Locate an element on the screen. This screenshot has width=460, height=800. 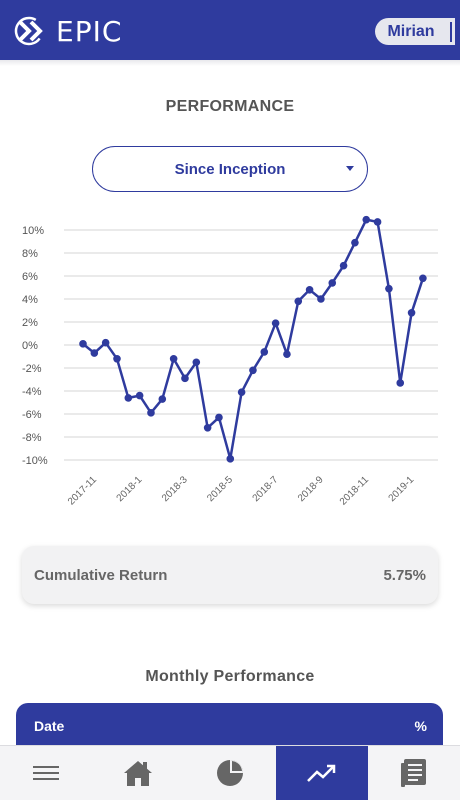
period-selected-value: Since Inception is located at coordinates (230, 169).